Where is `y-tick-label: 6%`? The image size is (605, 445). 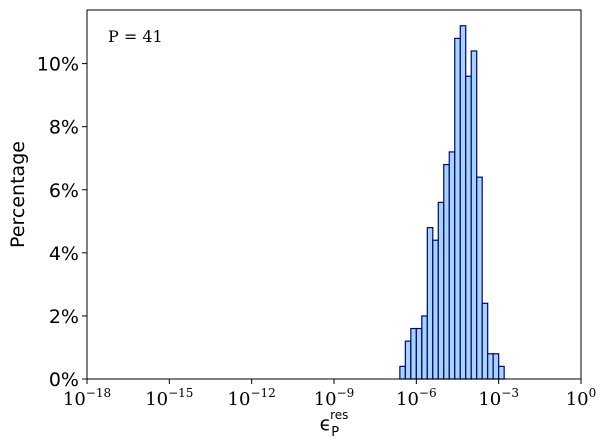
y-tick-label: 6% is located at coordinates (64, 191).